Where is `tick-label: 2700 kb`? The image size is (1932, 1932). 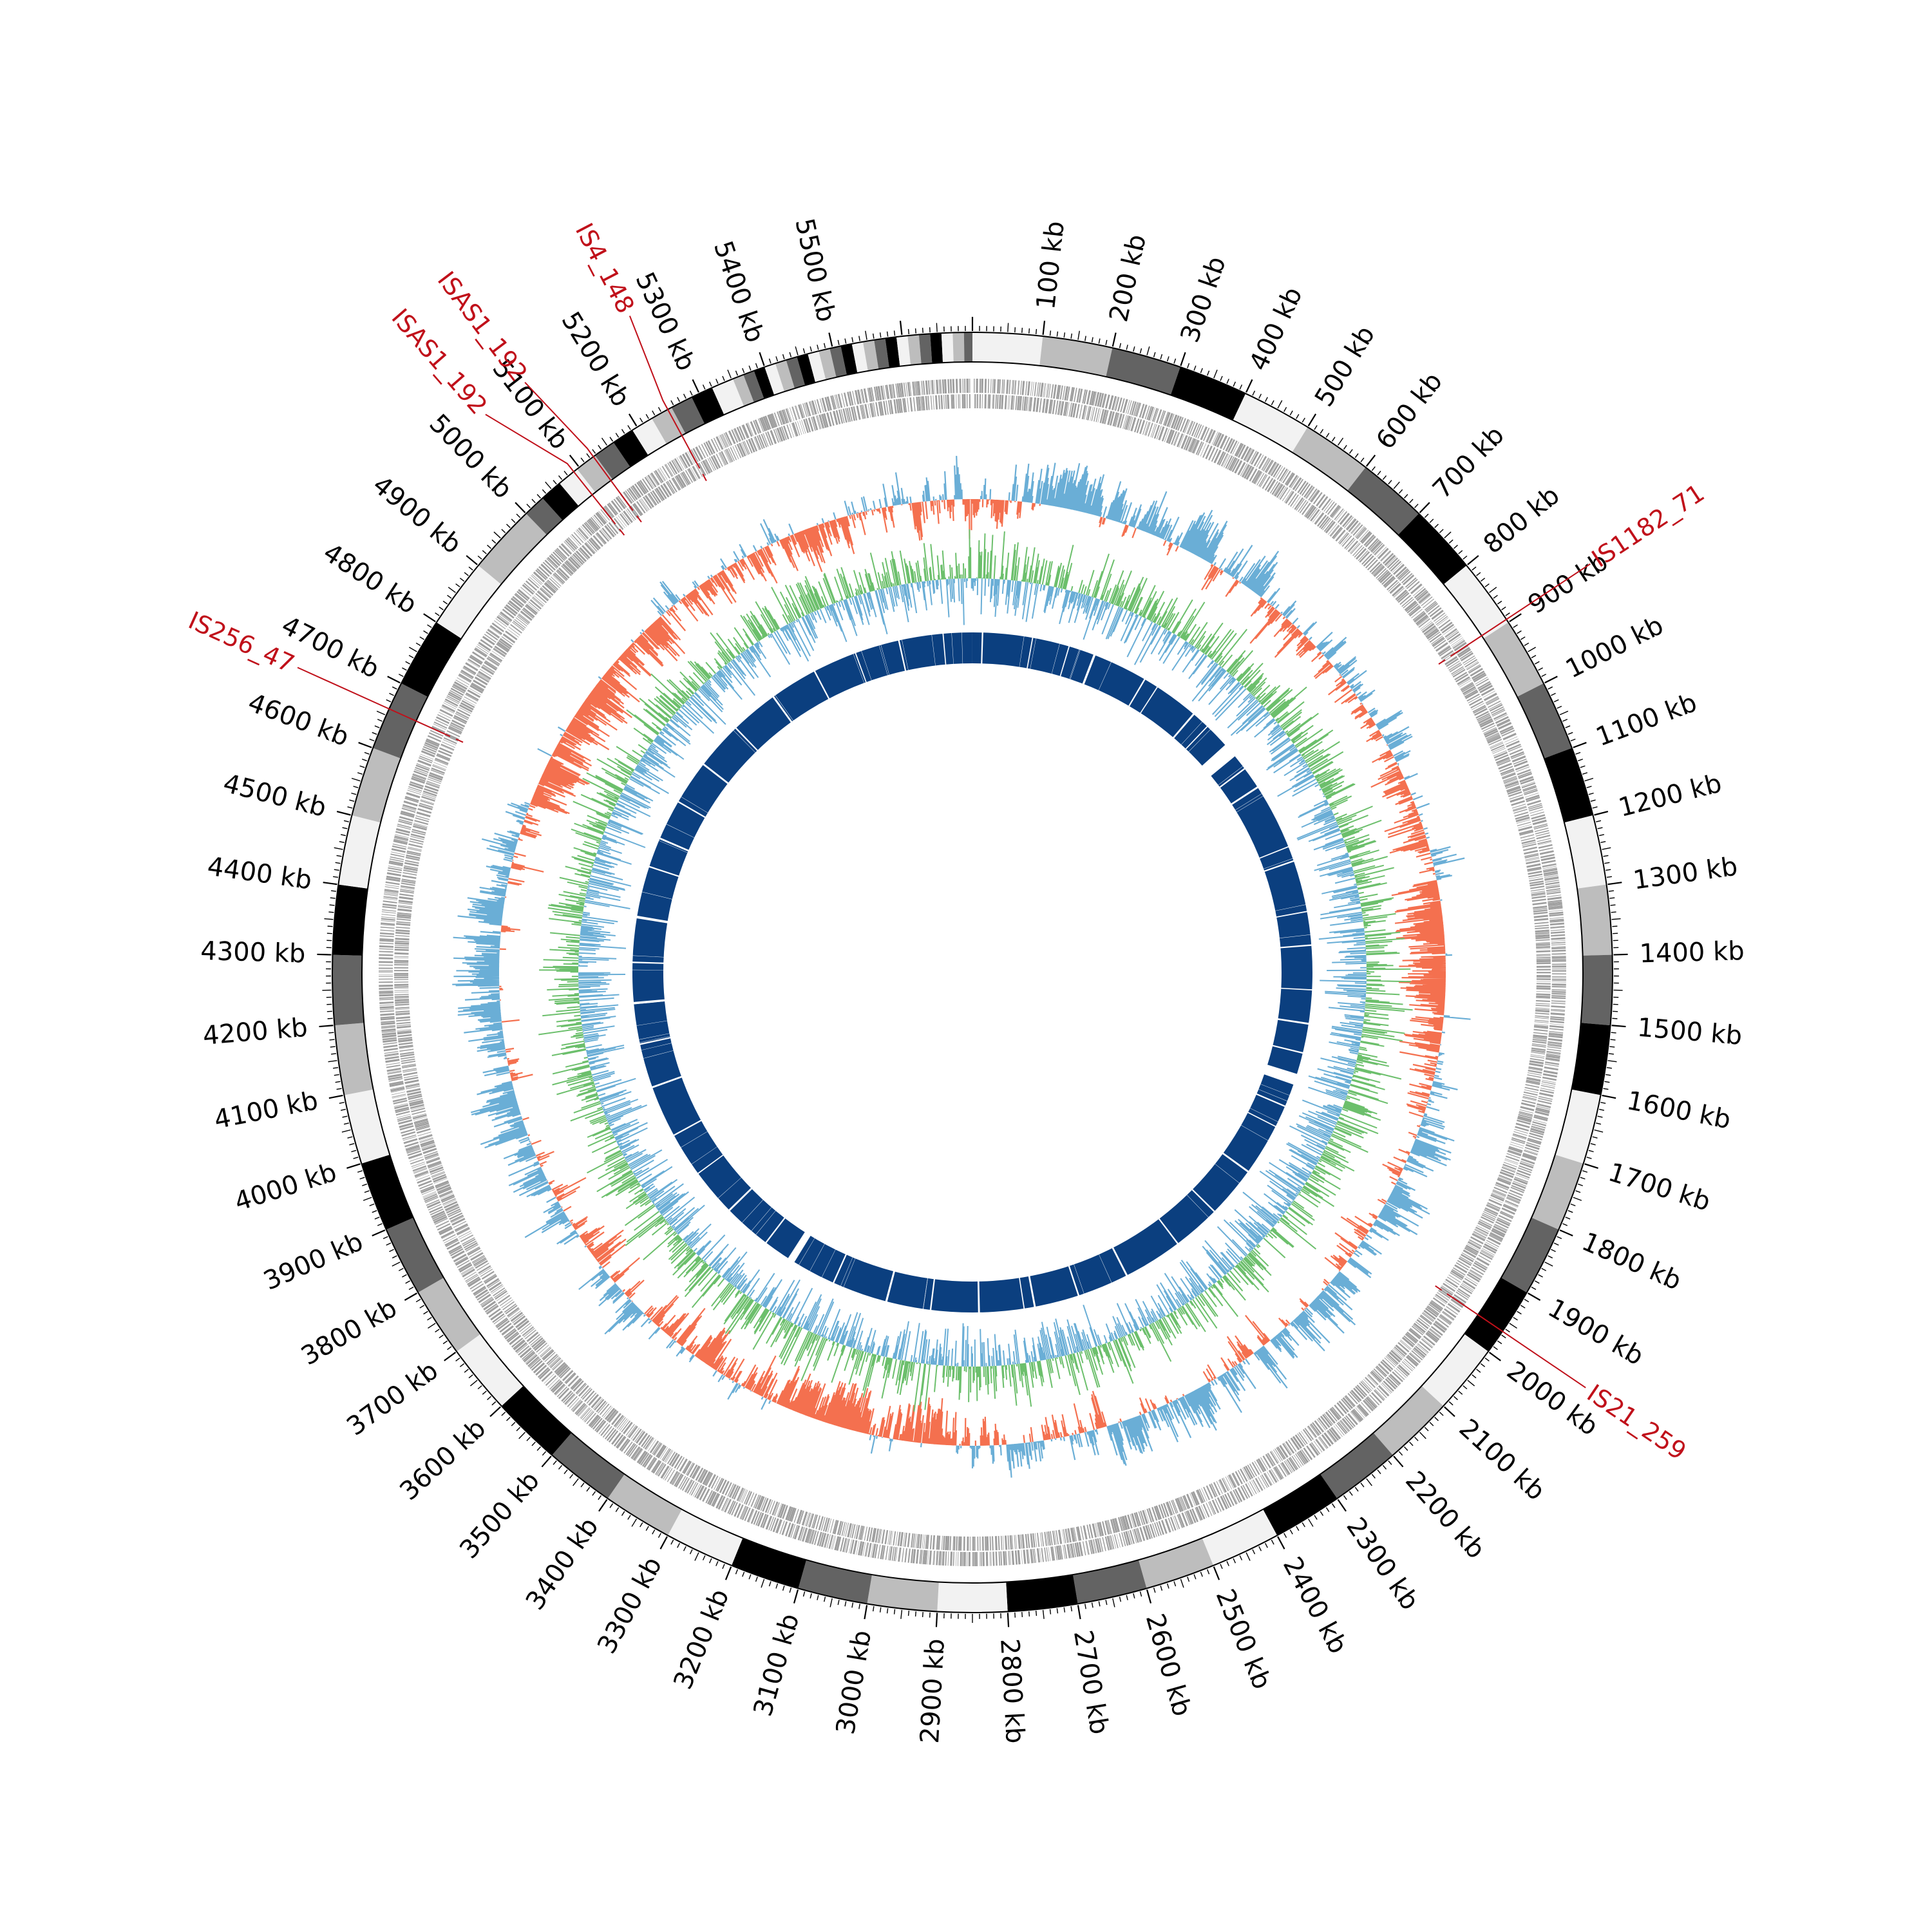 tick-label: 2700 kb is located at coordinates (1091, 1682).